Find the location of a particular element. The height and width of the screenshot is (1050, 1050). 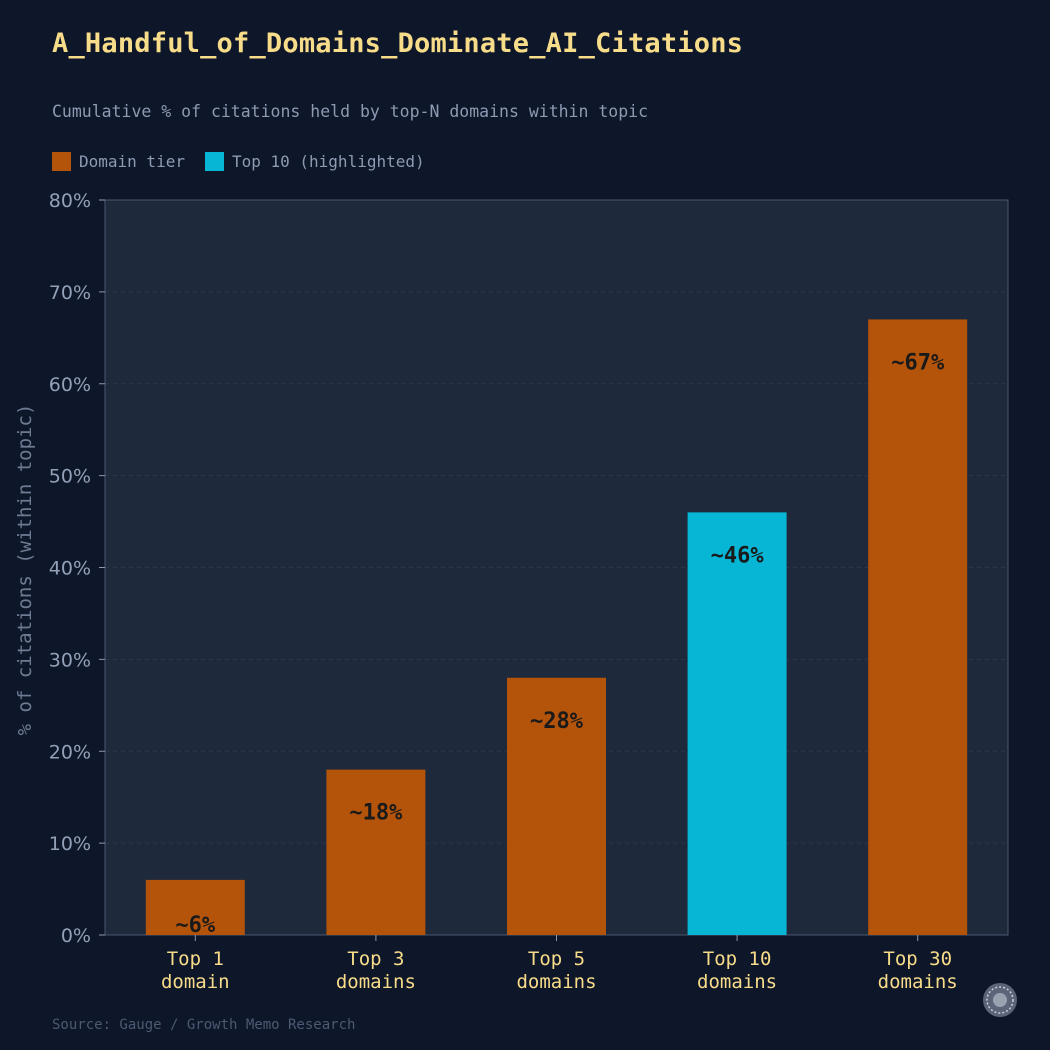

x-tick-label: Top 1 is located at coordinates (195, 959).